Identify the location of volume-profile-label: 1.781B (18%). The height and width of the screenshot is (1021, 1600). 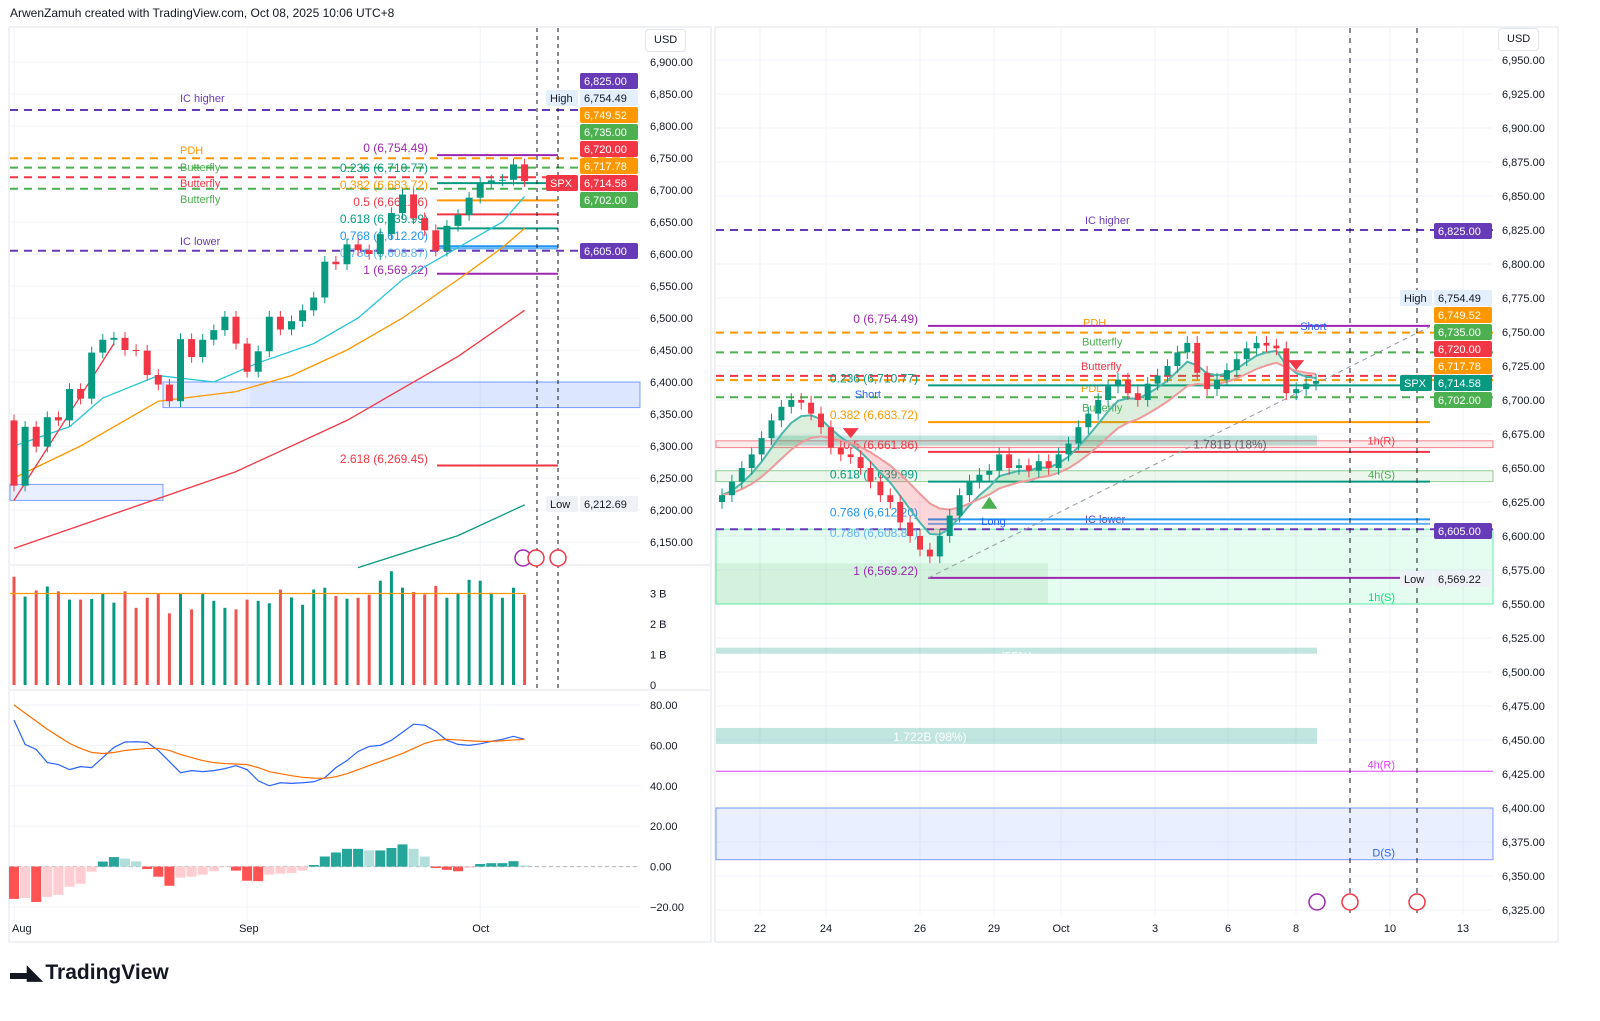
(1229, 445).